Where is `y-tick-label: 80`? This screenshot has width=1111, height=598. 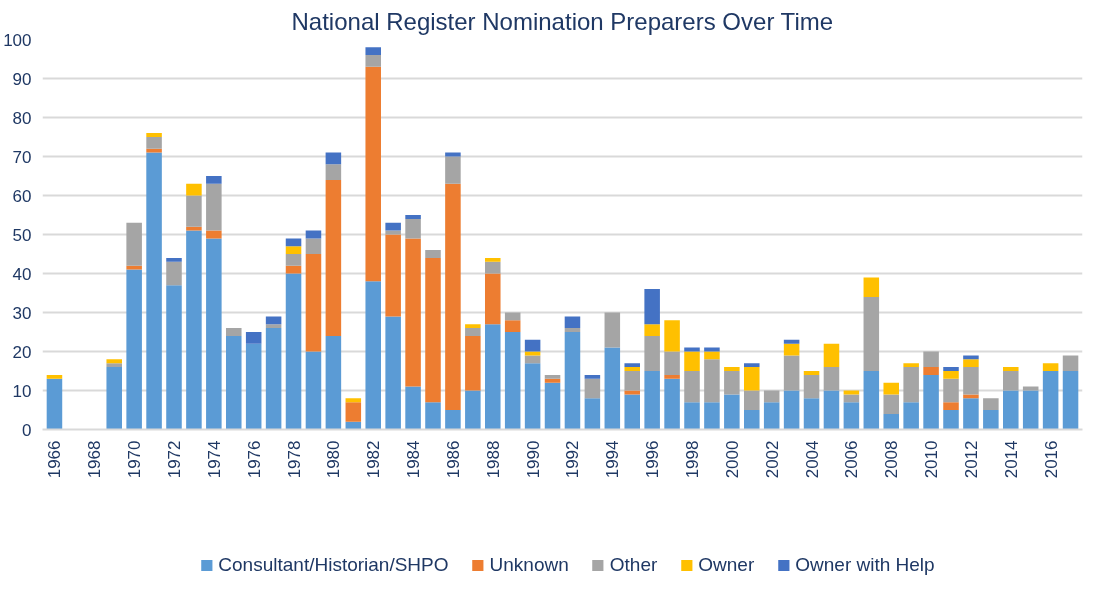 y-tick-label: 80 is located at coordinates (22, 118).